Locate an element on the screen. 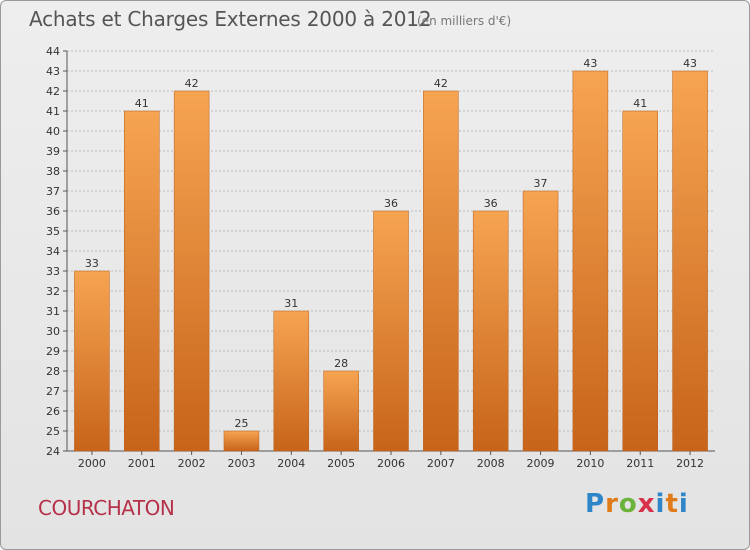  data-label: 28 is located at coordinates (341, 363).